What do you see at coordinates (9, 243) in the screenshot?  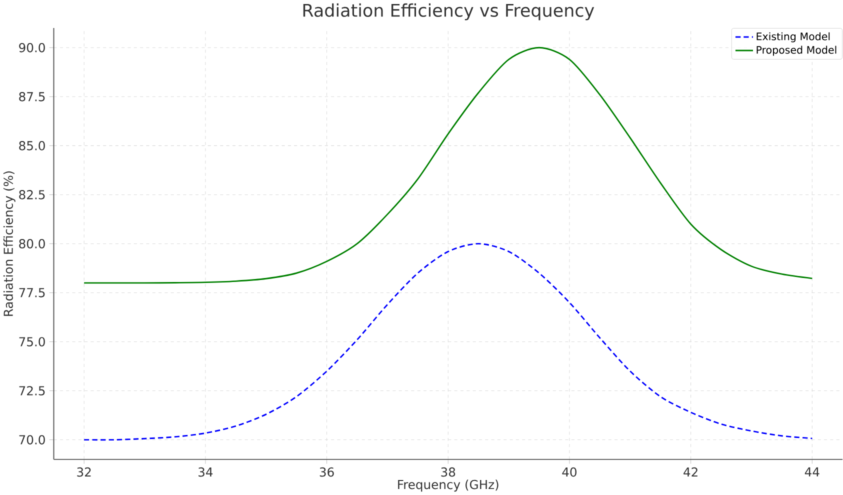 I see `y-axis-title: Radiation Efficiency (%)` at bounding box center [9, 243].